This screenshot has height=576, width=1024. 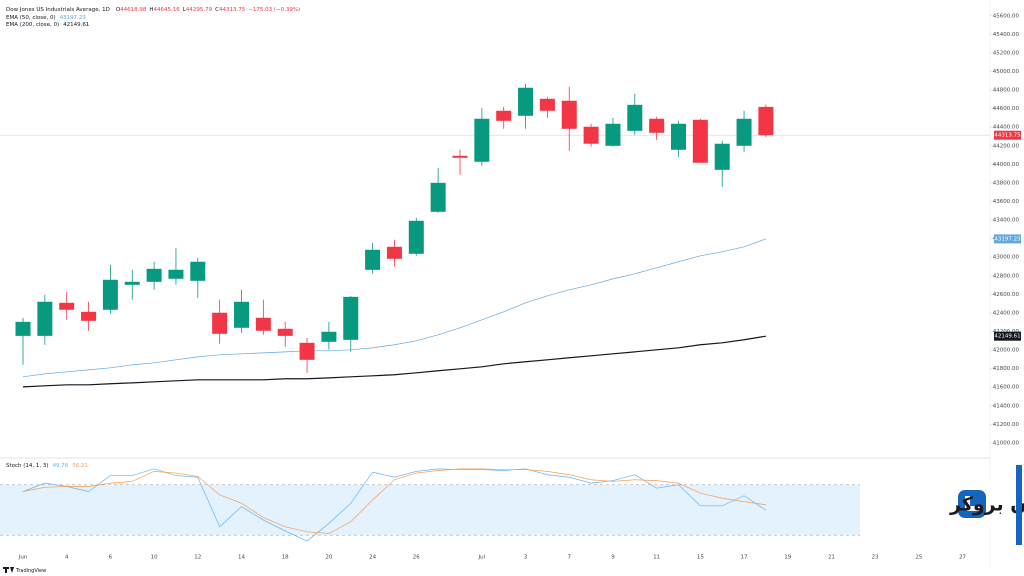 What do you see at coordinates (67, 558) in the screenshot?
I see `x-tick-label: 4` at bounding box center [67, 558].